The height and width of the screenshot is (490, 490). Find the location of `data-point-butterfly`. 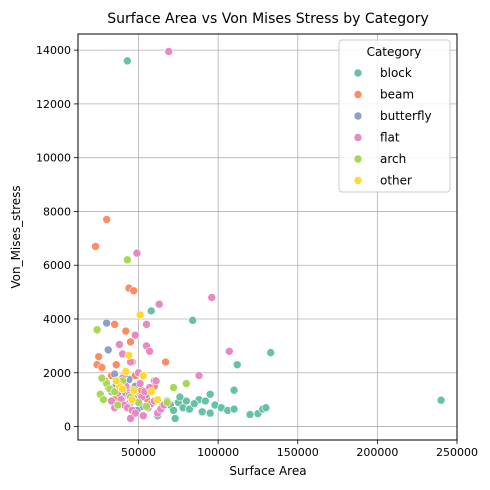

data-point-butterfly is located at coordinates (106, 323).